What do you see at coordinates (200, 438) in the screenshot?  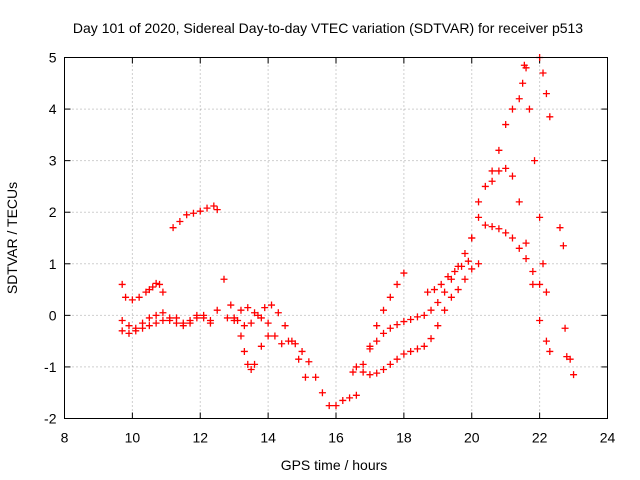 I see `x-tick-label: 12` at bounding box center [200, 438].